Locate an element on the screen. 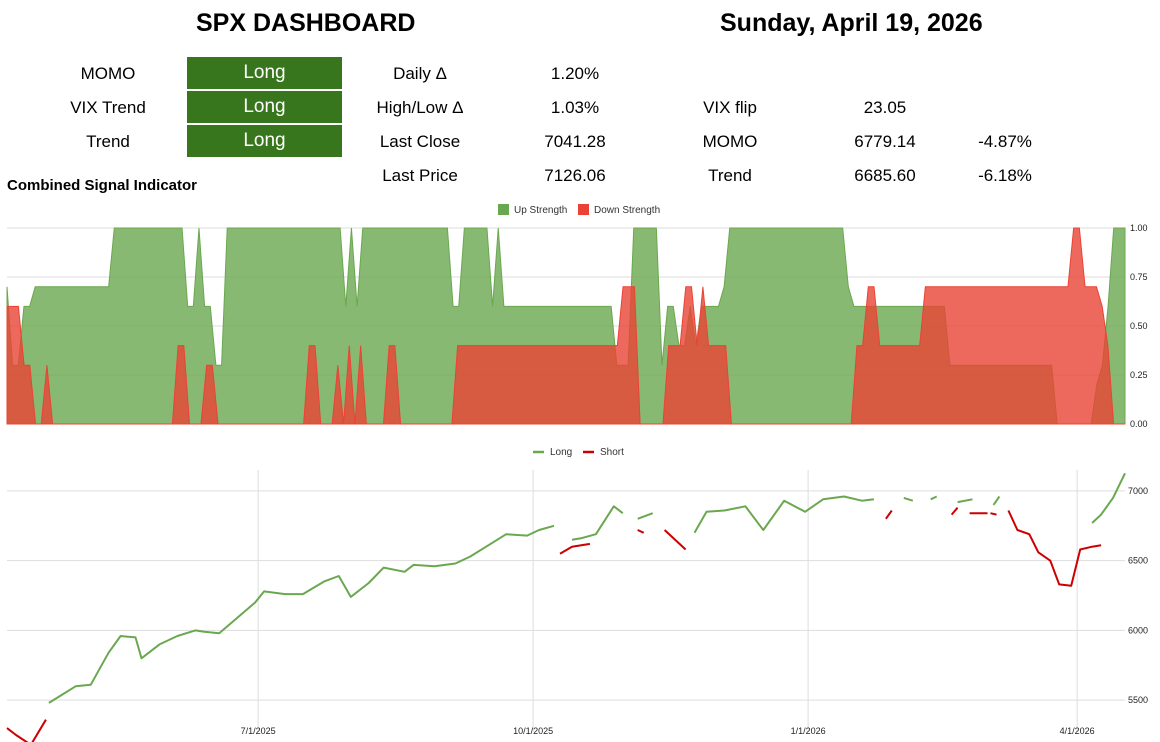  trend-pct: -6.18% is located at coordinates (1005, 175).